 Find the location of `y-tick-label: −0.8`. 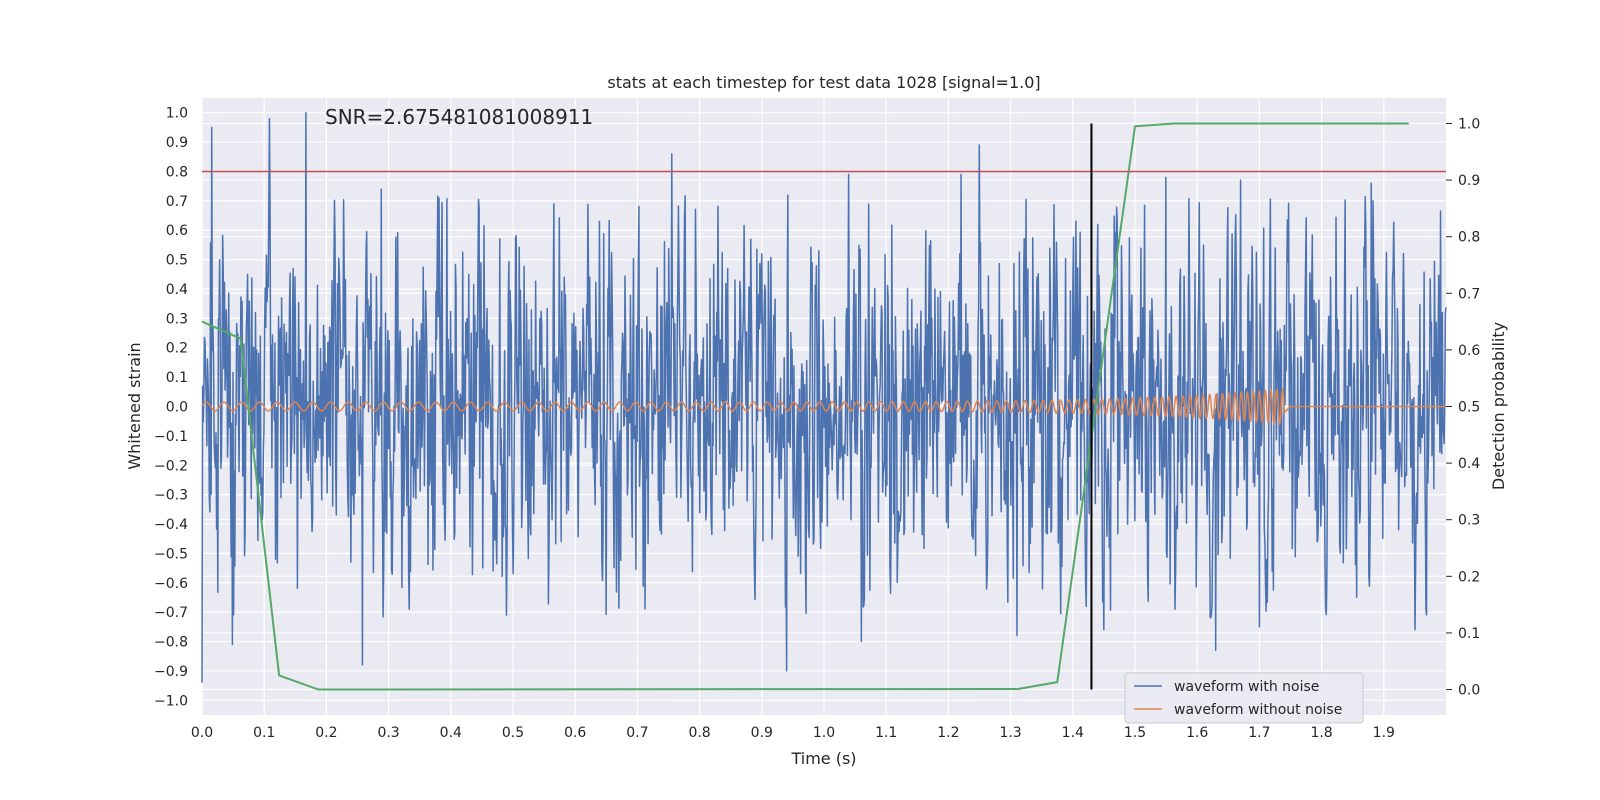

y-tick-label: −0.8 is located at coordinates (171, 643).